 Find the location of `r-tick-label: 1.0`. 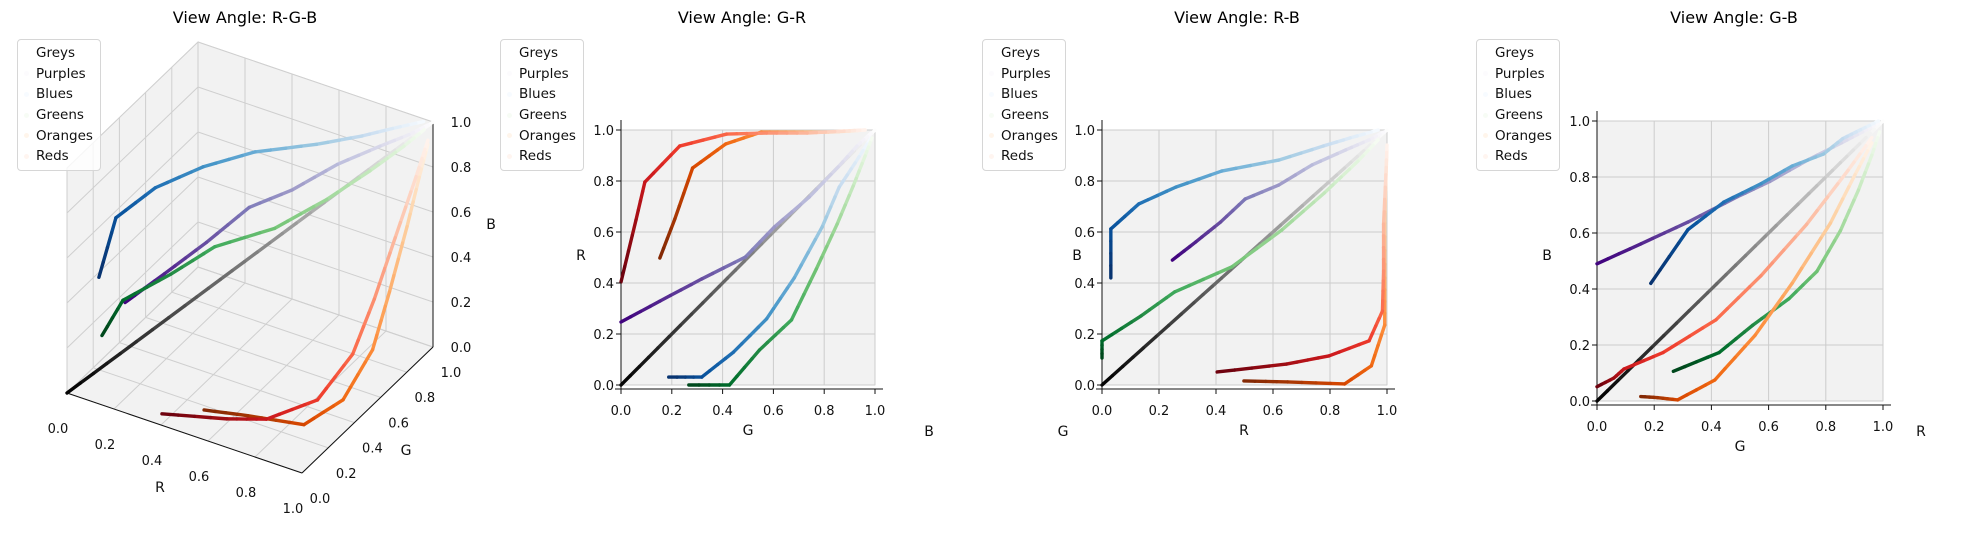

r-tick-label: 1.0 is located at coordinates (293, 509).